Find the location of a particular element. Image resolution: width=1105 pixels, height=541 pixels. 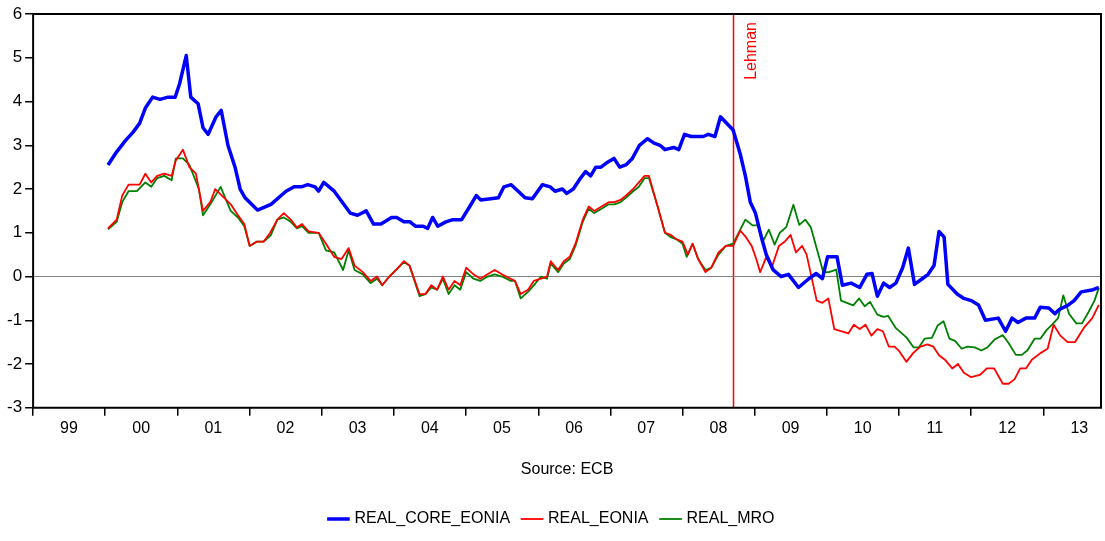

x-tick-label: 08 is located at coordinates (718, 427).